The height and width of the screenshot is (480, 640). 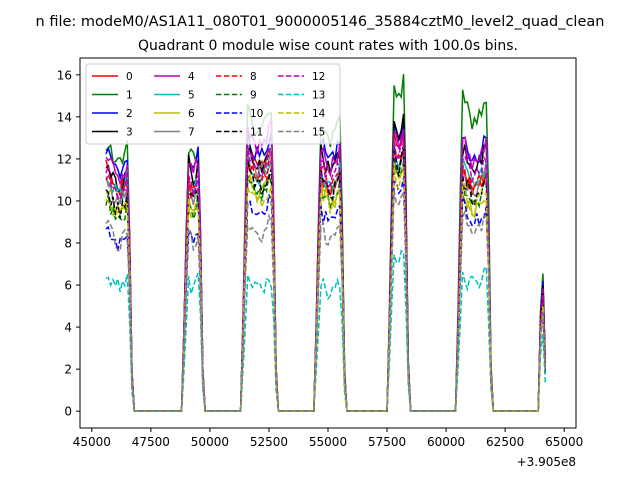 I want to click on legend-label: 13, so click(x=318, y=96).